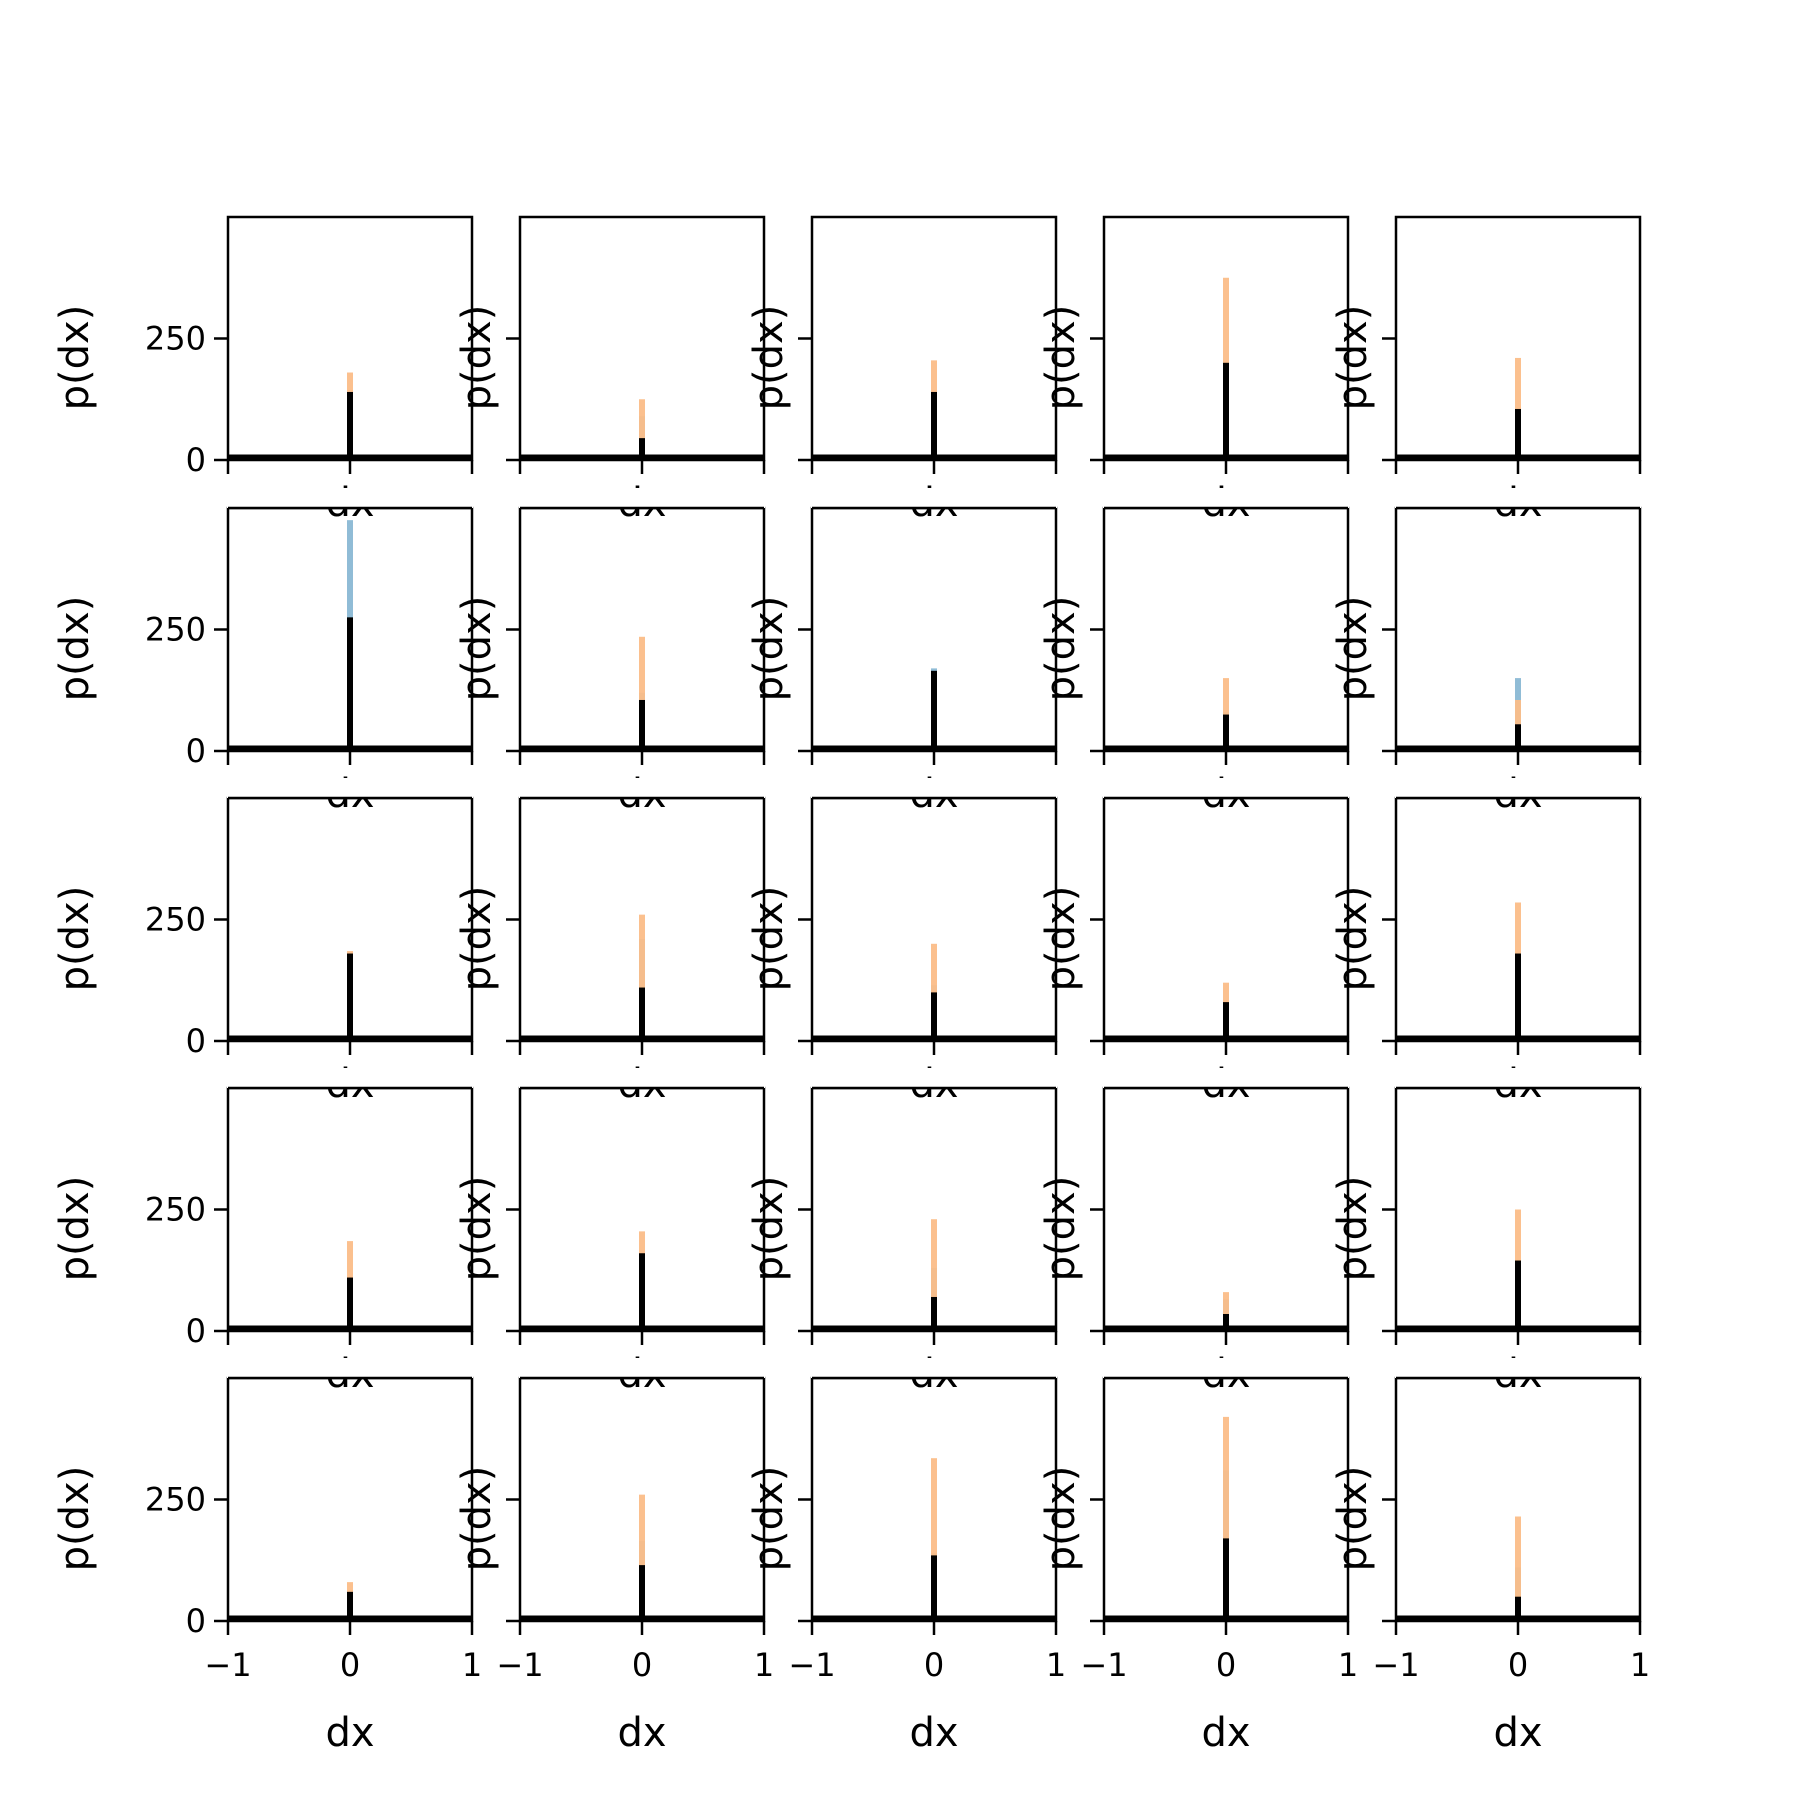 The height and width of the screenshot is (1800, 1800). Describe the element at coordinates (902, 951) in the screenshot. I see `subplot-r3-c3: dxp(dx)` at that location.